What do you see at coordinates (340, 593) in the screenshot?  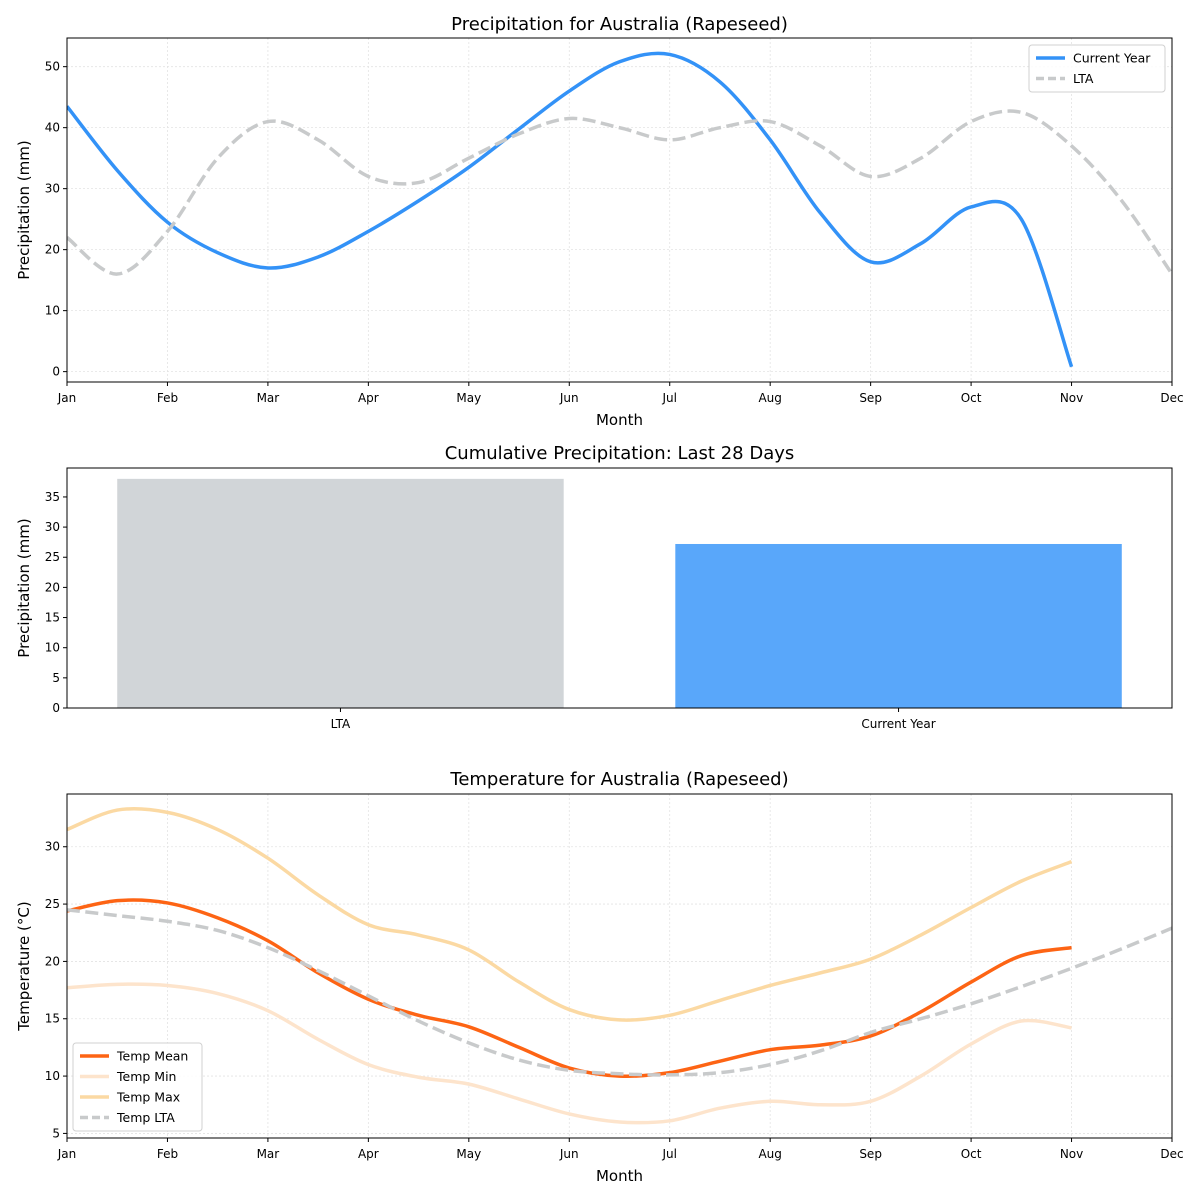 I see `bar-lta` at bounding box center [340, 593].